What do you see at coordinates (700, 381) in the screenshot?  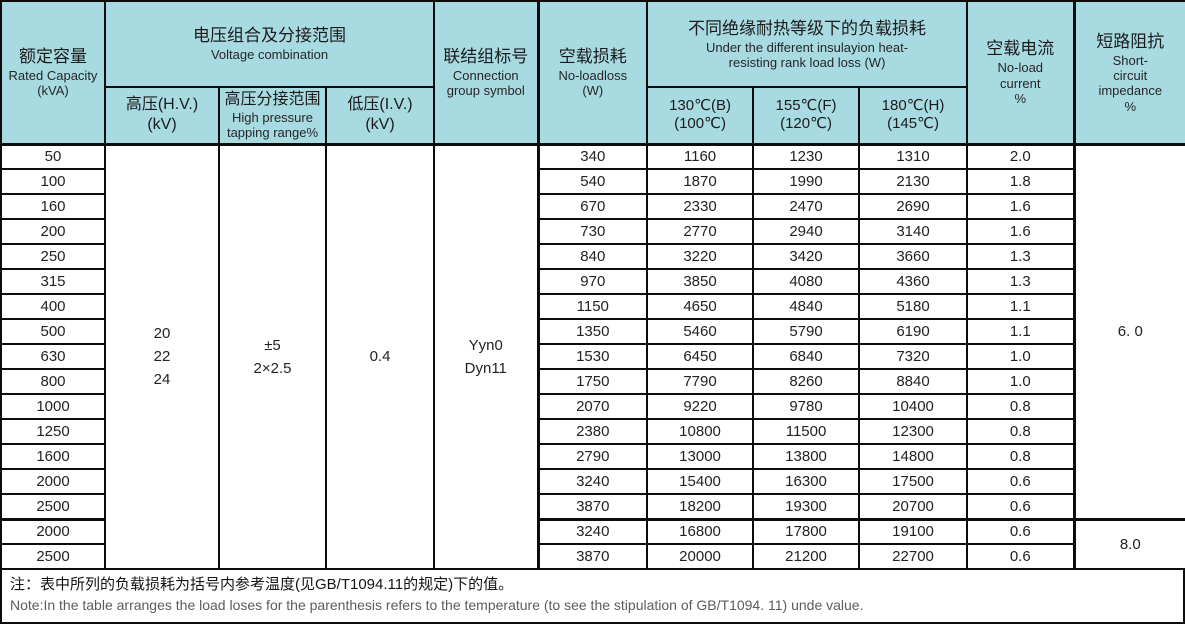 I see `cell-loss-130c: 7790` at bounding box center [700, 381].